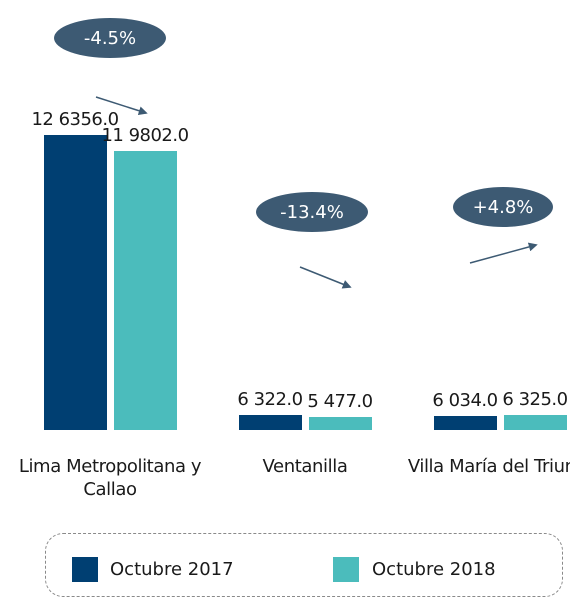 The image size is (570, 601). What do you see at coordinates (304, 565) in the screenshot?
I see `legend-box` at bounding box center [304, 565].